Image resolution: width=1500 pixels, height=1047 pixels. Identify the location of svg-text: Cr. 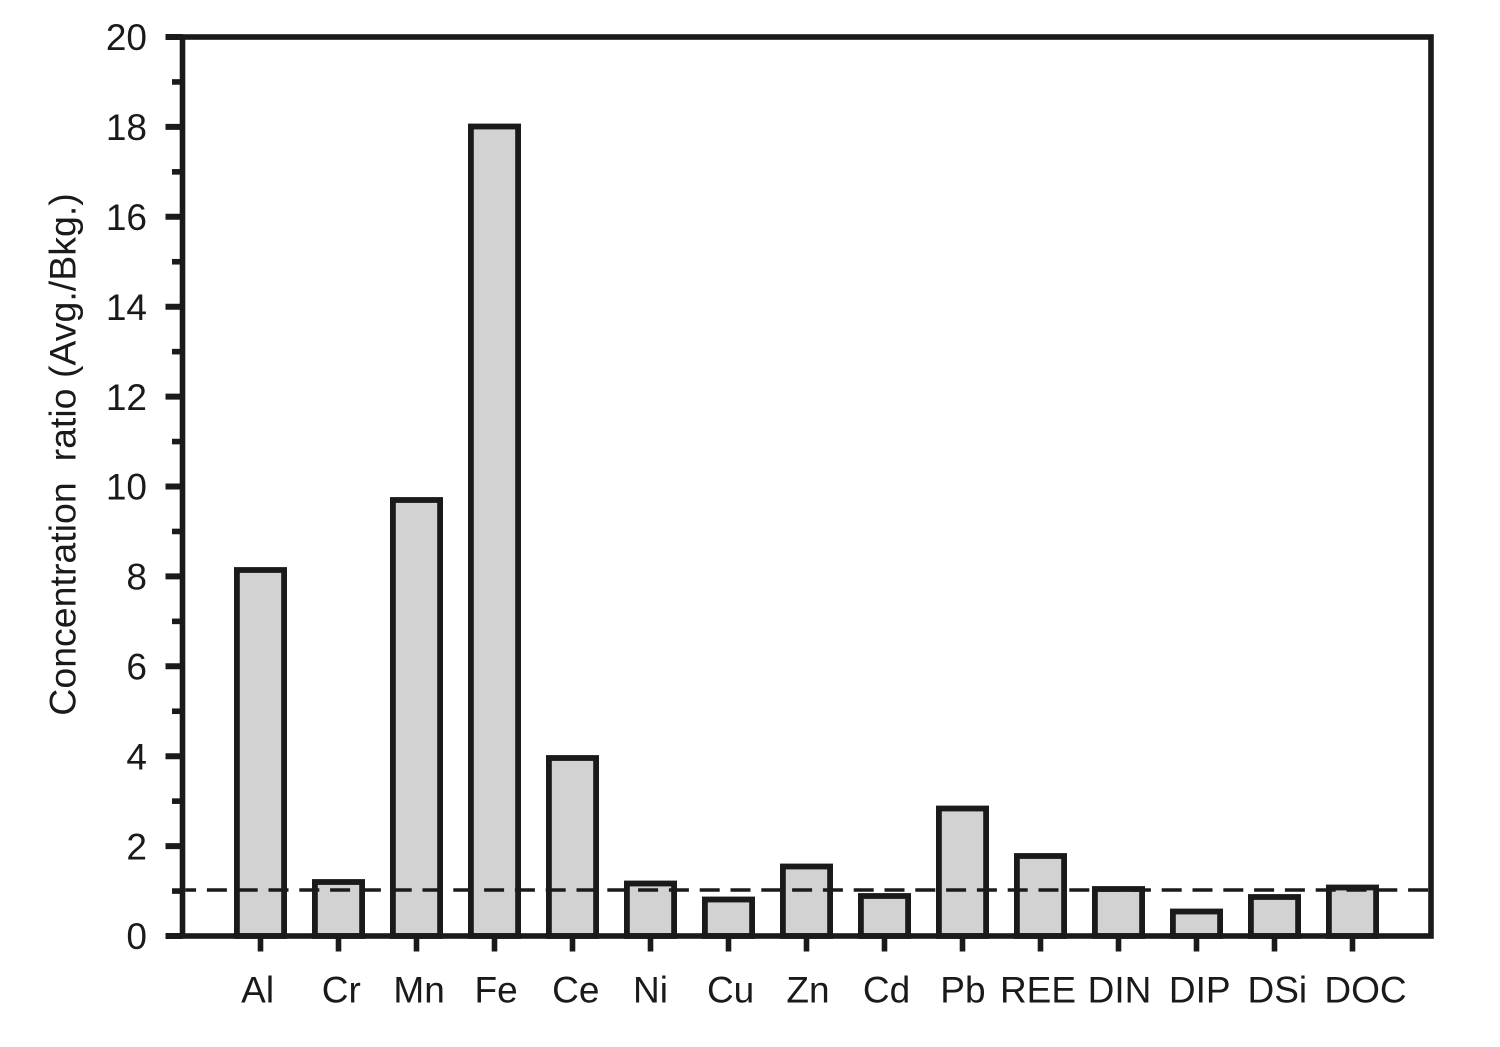
(341, 990).